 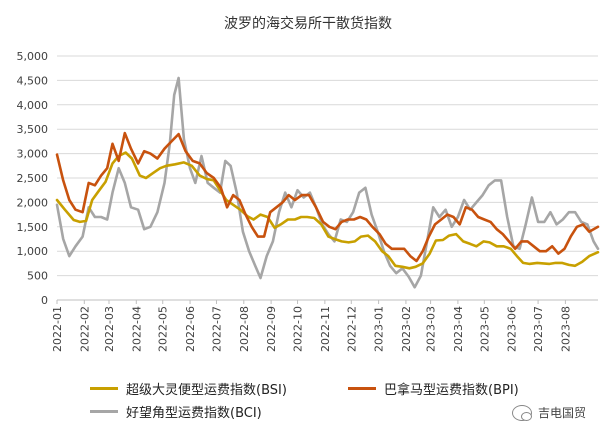 What do you see at coordinates (325, 329) in the screenshot?
I see `x-tick-label: 2022-11` at bounding box center [325, 329].